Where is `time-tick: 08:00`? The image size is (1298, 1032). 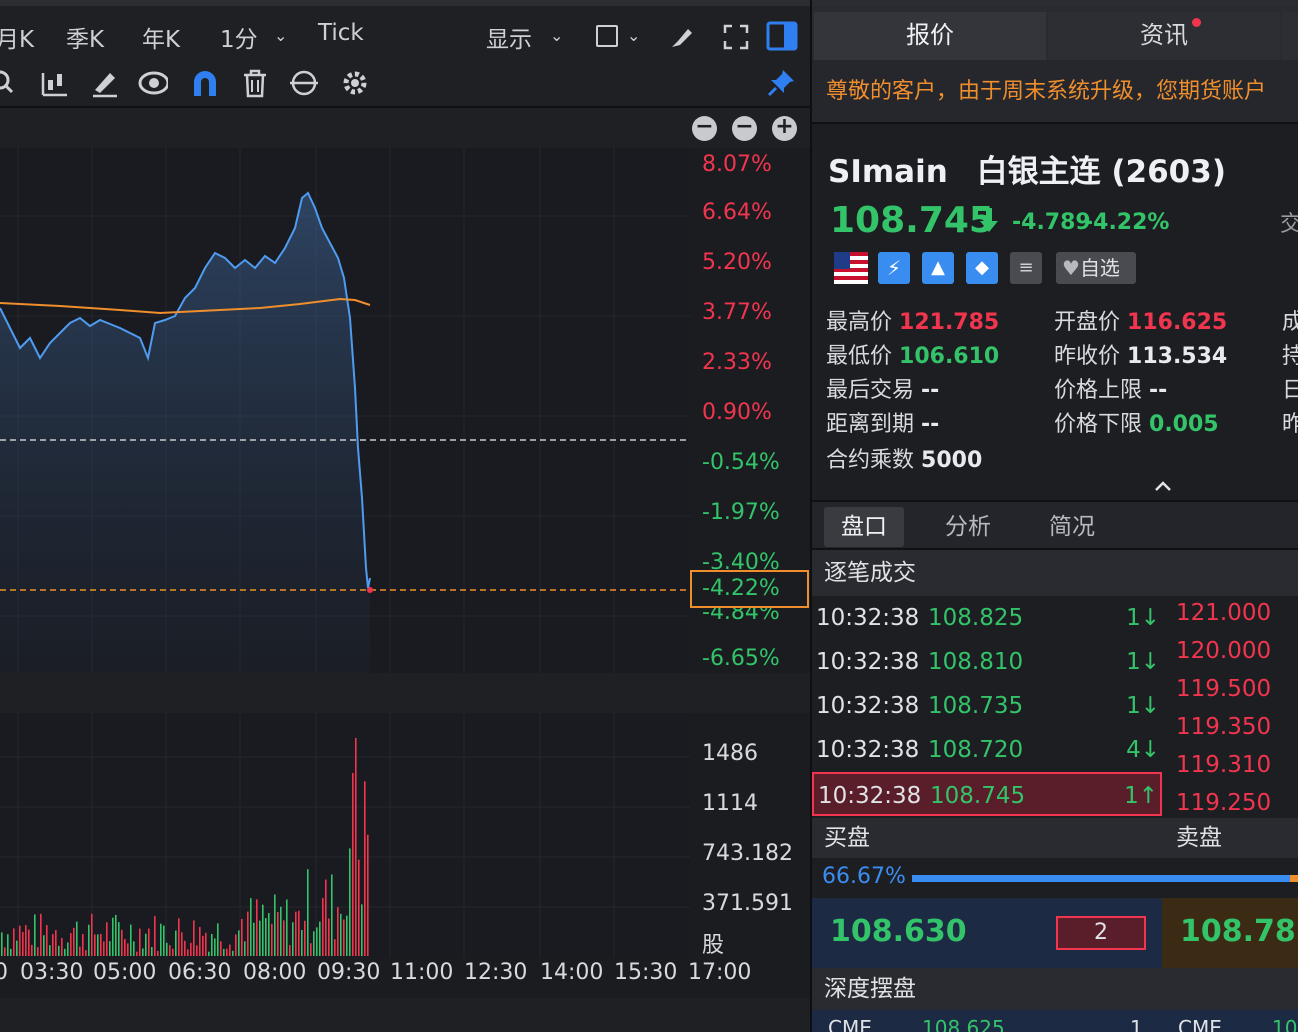 time-tick: 08:00 is located at coordinates (275, 972).